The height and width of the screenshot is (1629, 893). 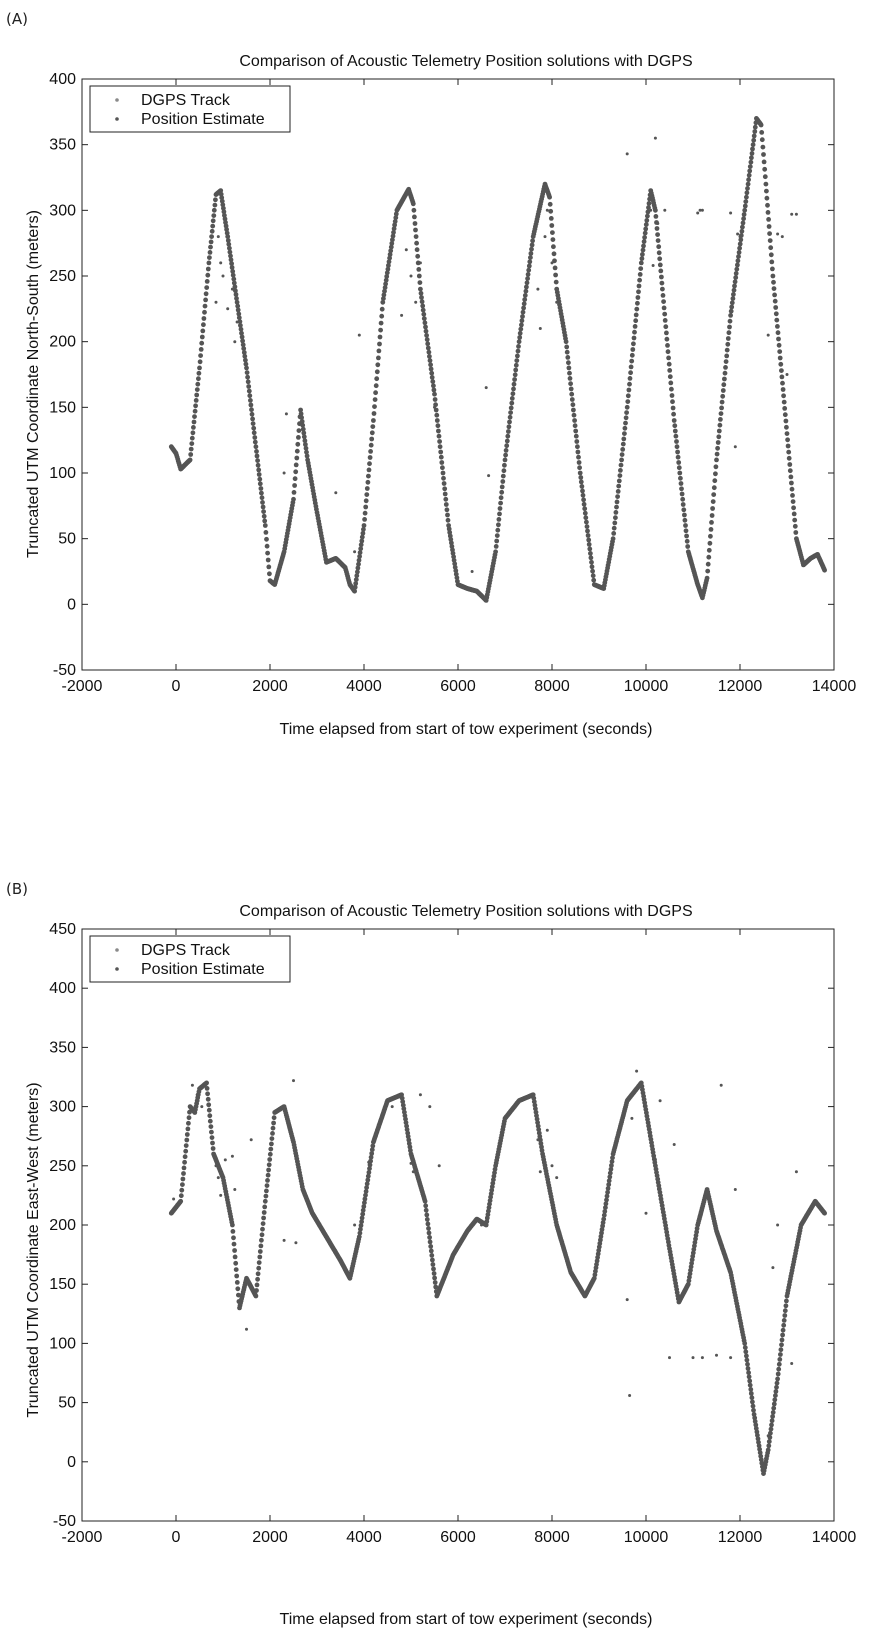 I want to click on x-tick-label: 14000, so click(x=834, y=686).